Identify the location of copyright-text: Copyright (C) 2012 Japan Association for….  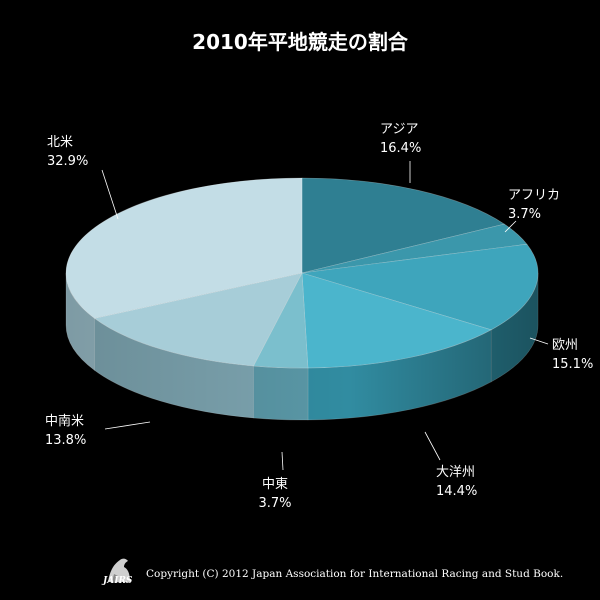
(355, 574).